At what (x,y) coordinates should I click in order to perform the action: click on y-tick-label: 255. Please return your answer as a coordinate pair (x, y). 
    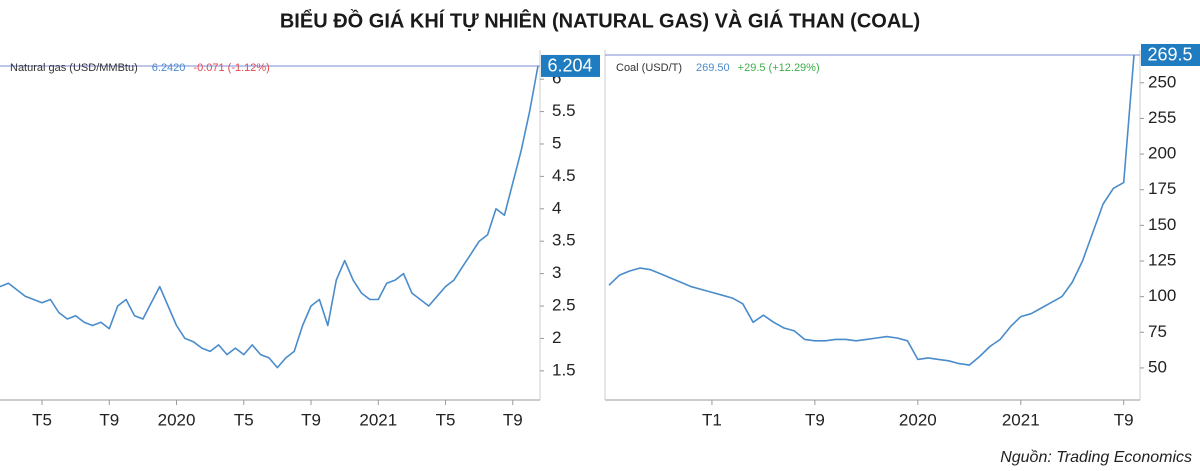
    Looking at the image, I should click on (1162, 117).